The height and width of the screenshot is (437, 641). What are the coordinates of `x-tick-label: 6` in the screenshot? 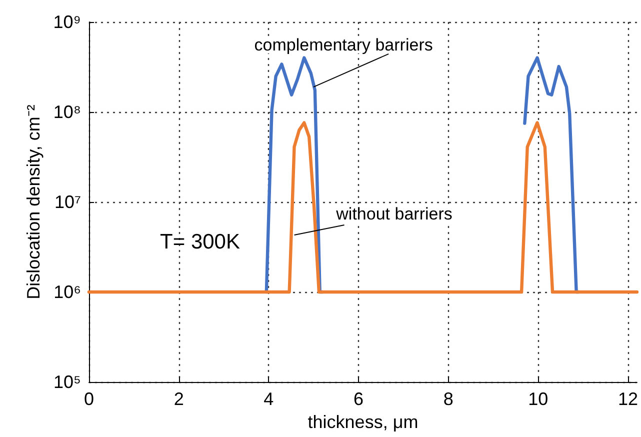 It's located at (358, 399).